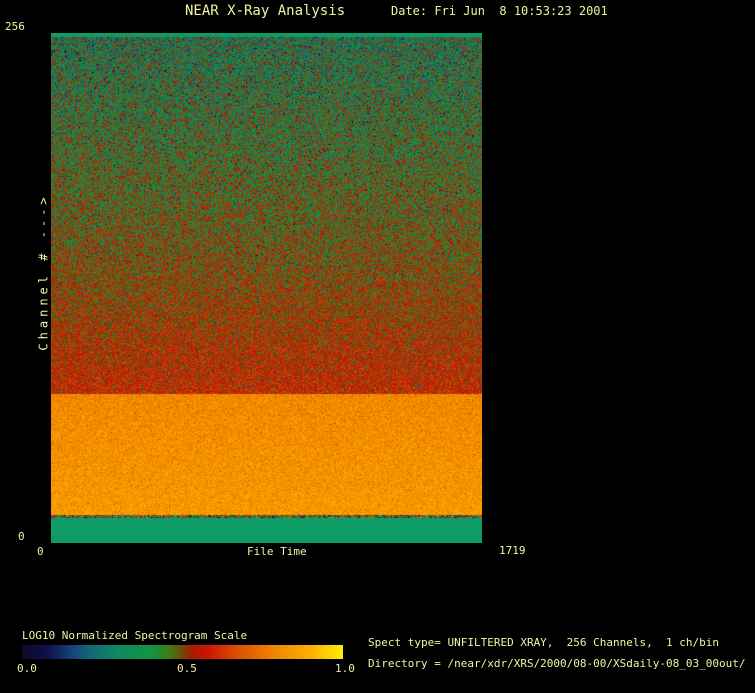 This screenshot has width=755, height=693. I want to click on colorbar-label: LOG10 Normalized Spectrogram Scale, so click(135, 635).